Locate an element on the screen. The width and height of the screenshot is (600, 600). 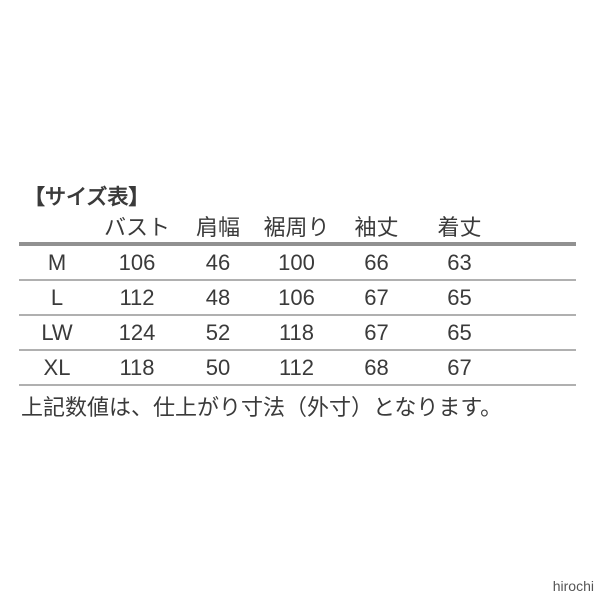
cell-value: 46 is located at coordinates (218, 262).